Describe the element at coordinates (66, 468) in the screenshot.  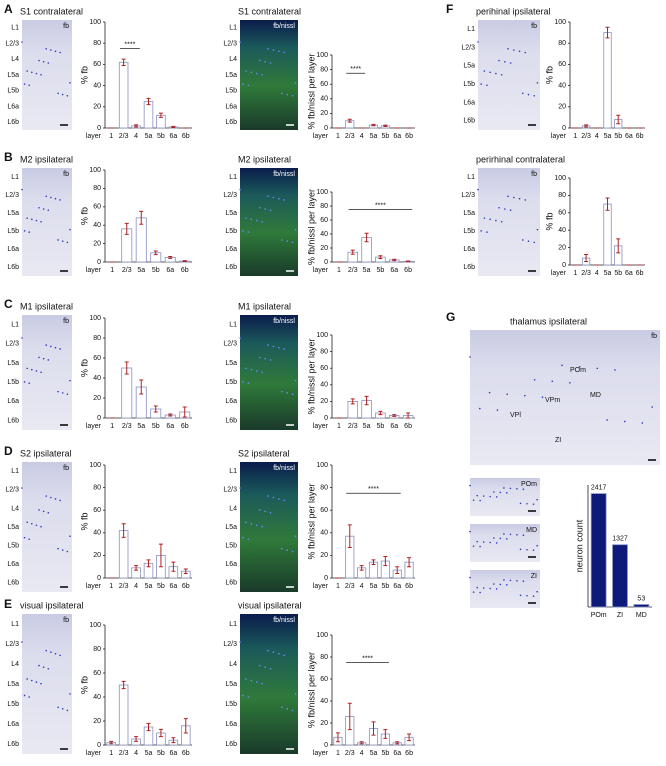
I see `image-tag: fb` at that location.